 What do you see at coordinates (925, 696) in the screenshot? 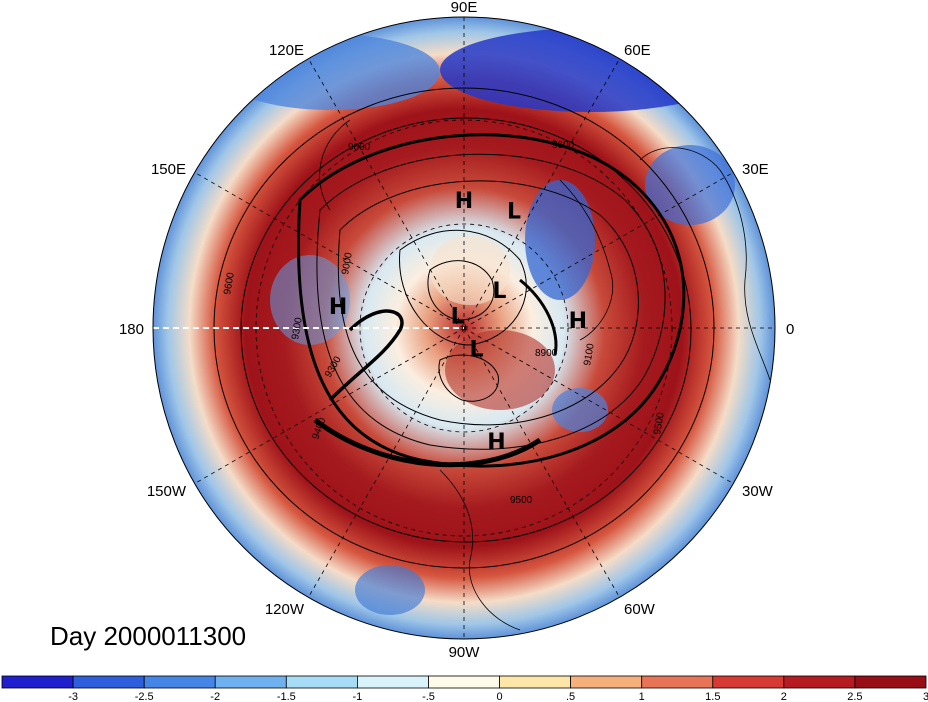
I see `colorbar-tick-label: 3` at bounding box center [925, 696].